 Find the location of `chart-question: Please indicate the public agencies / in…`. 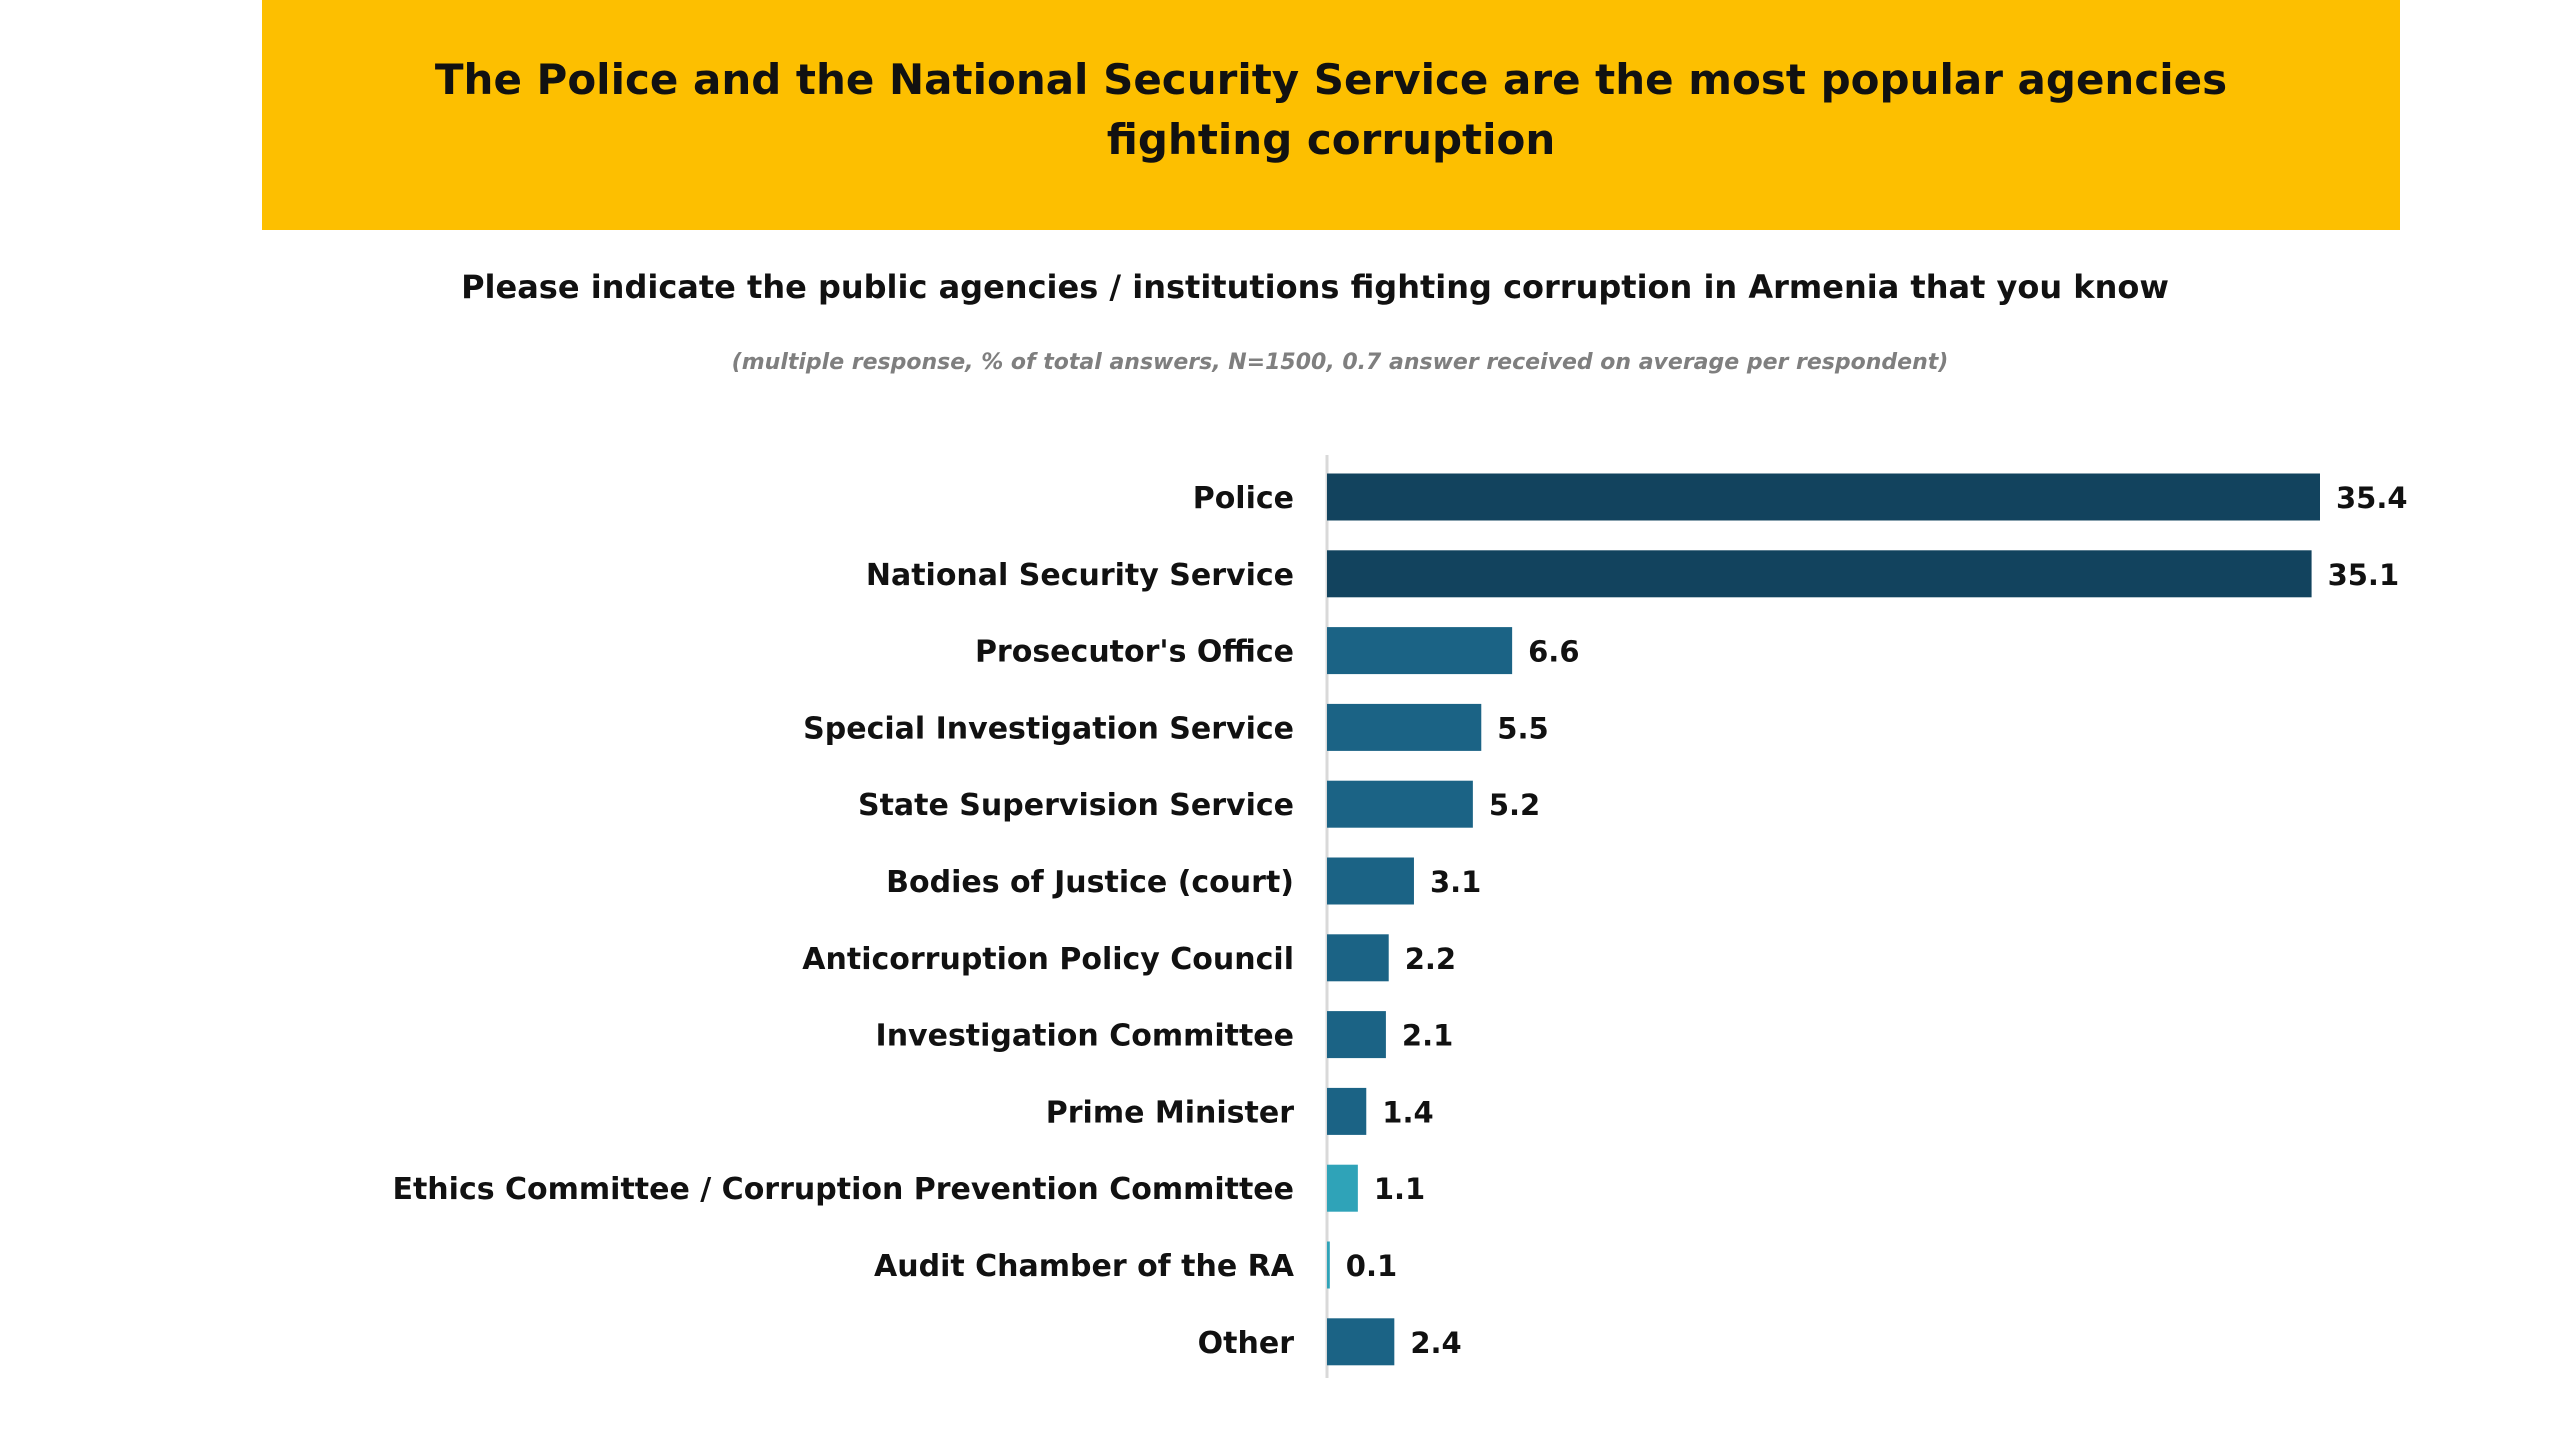

chart-question: Please indicate the public agencies / in… is located at coordinates (1315, 287).